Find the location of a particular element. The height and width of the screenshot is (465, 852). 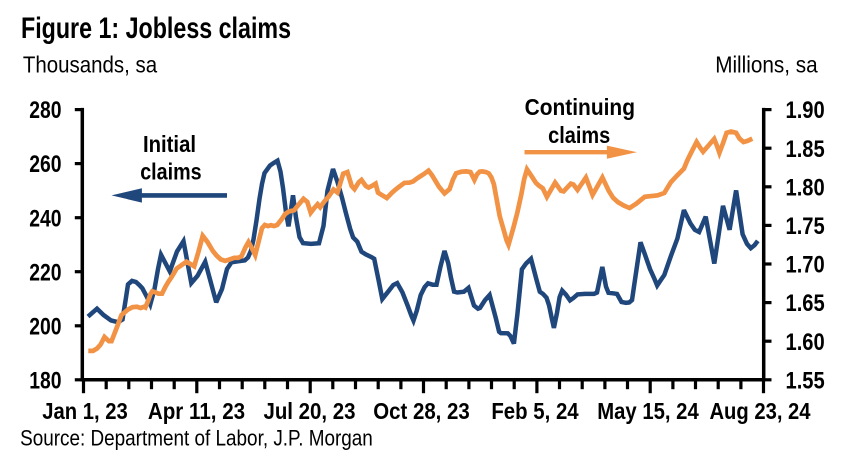

svg-text: 260 is located at coordinates (45, 164).